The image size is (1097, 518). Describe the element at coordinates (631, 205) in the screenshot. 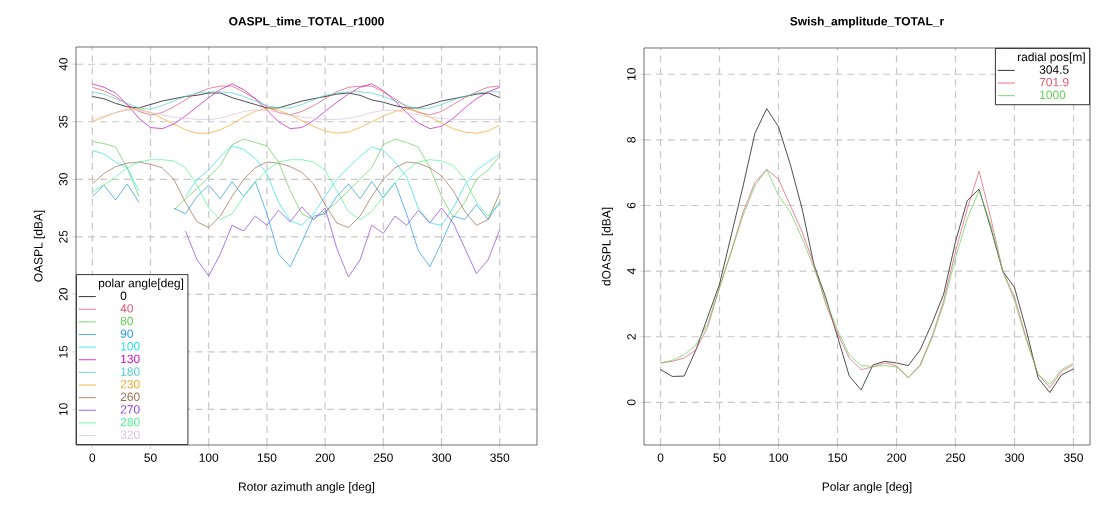

I see `y-tick-label: 6` at that location.